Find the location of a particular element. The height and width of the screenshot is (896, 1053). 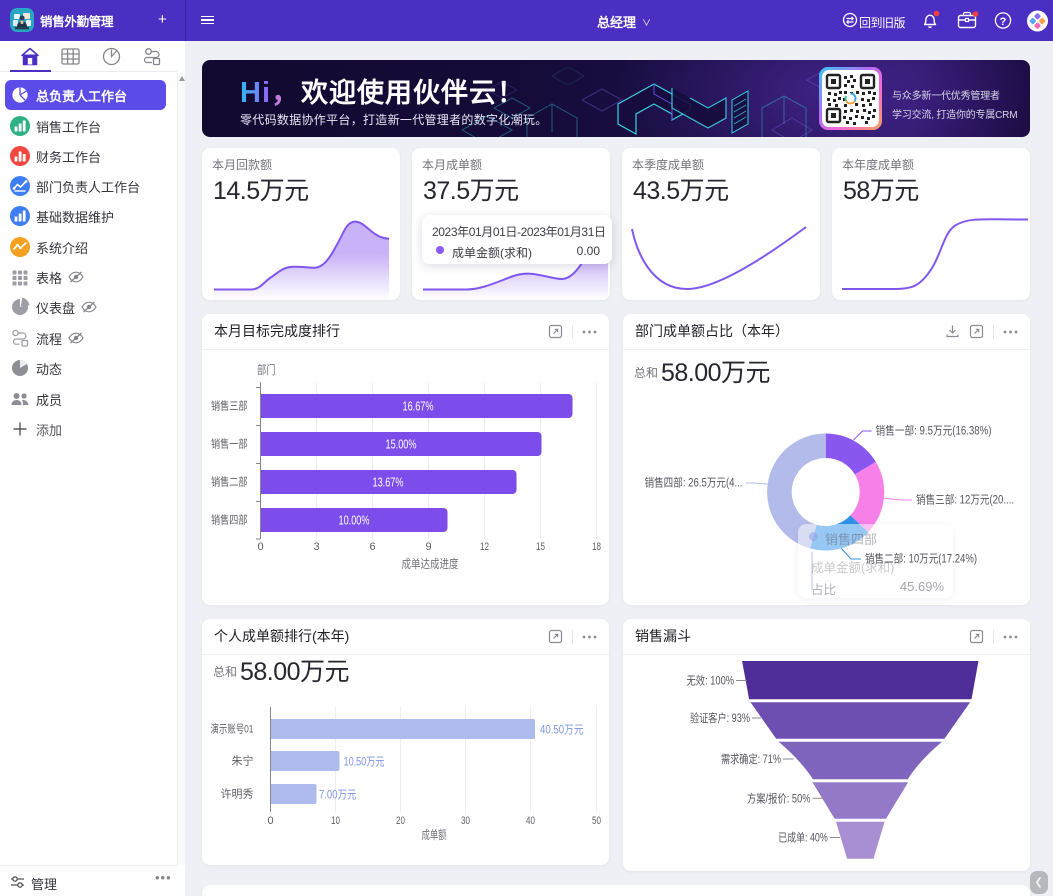

svg-text: 需求确定: 71% is located at coordinates (751, 759).